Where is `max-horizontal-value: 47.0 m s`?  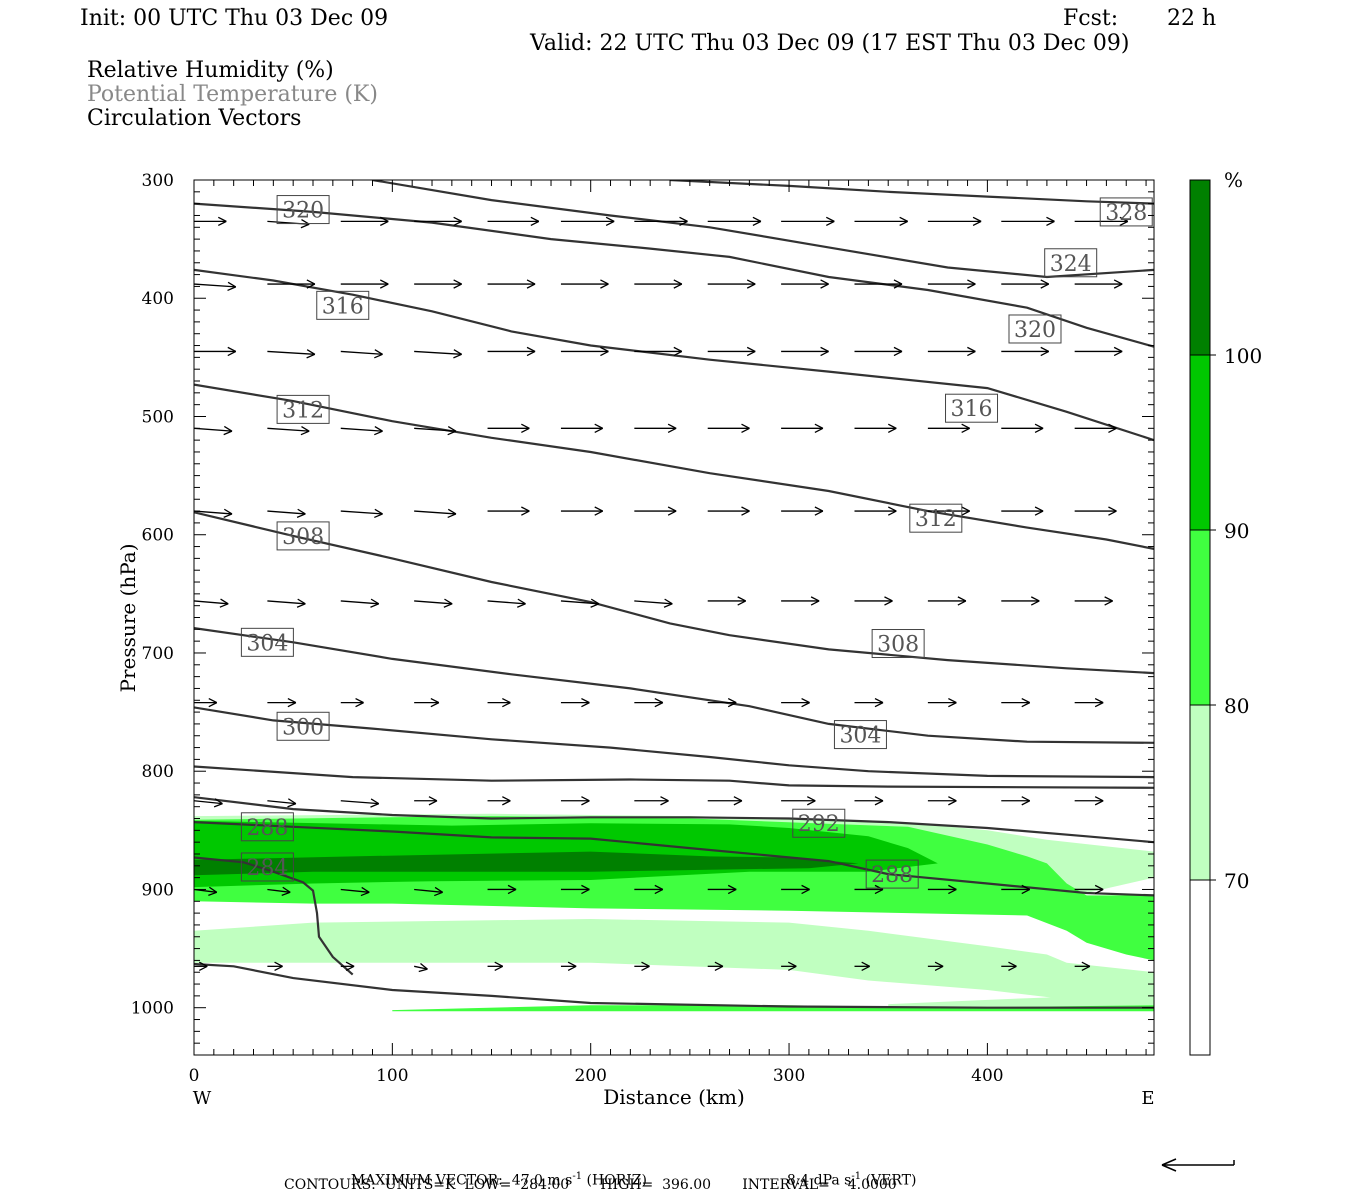 max-horizontal-value: 47.0 m s is located at coordinates (542, 1180).